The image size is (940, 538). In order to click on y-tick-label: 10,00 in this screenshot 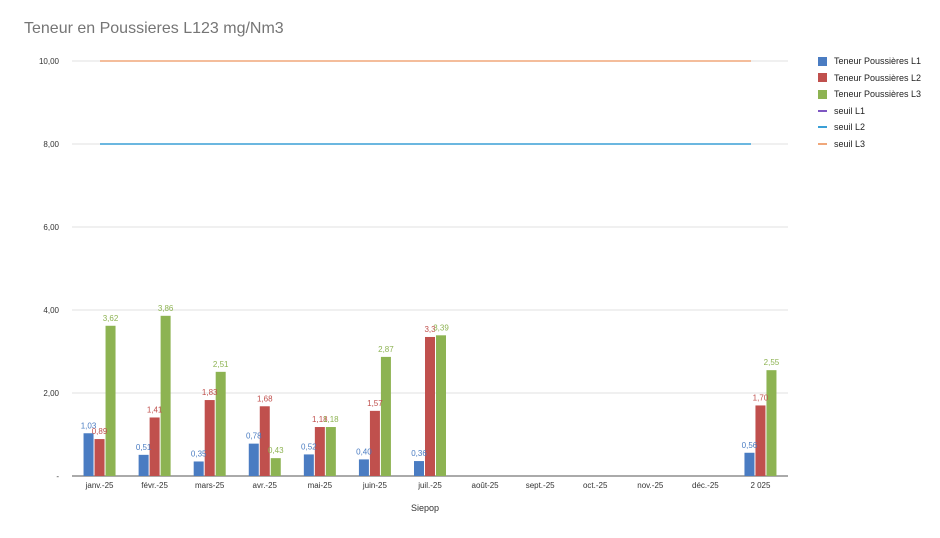, I will do `click(49, 61)`.